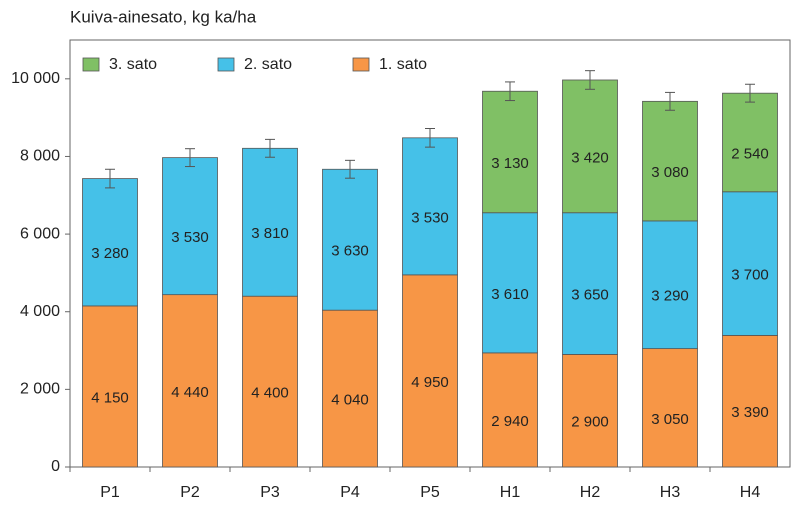 The height and width of the screenshot is (514, 803). I want to click on y-tick-label: 4 000, so click(40, 311).